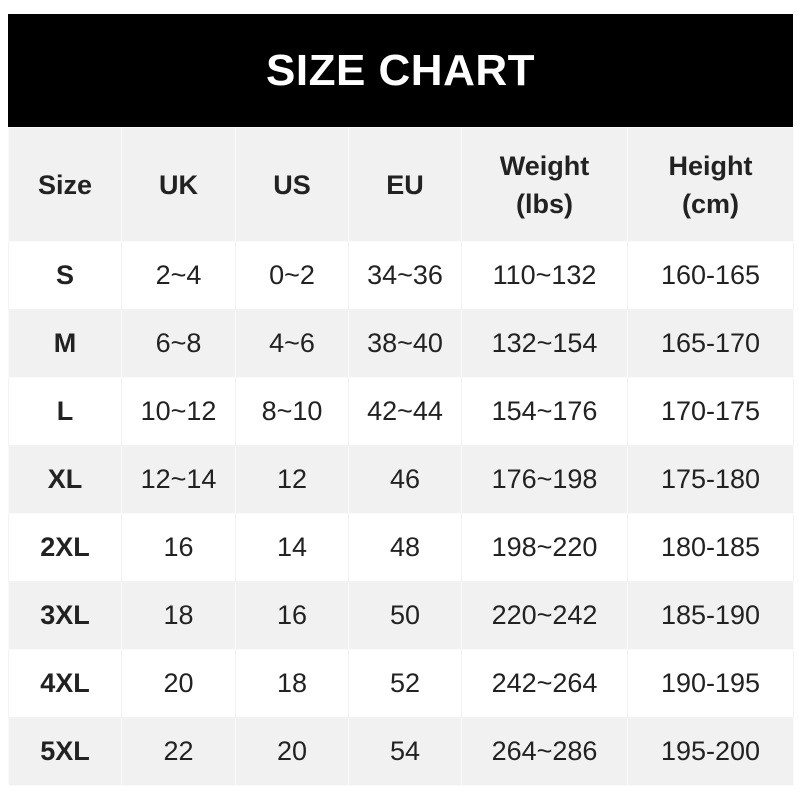  What do you see at coordinates (178, 184) in the screenshot?
I see `column-header: UK` at bounding box center [178, 184].